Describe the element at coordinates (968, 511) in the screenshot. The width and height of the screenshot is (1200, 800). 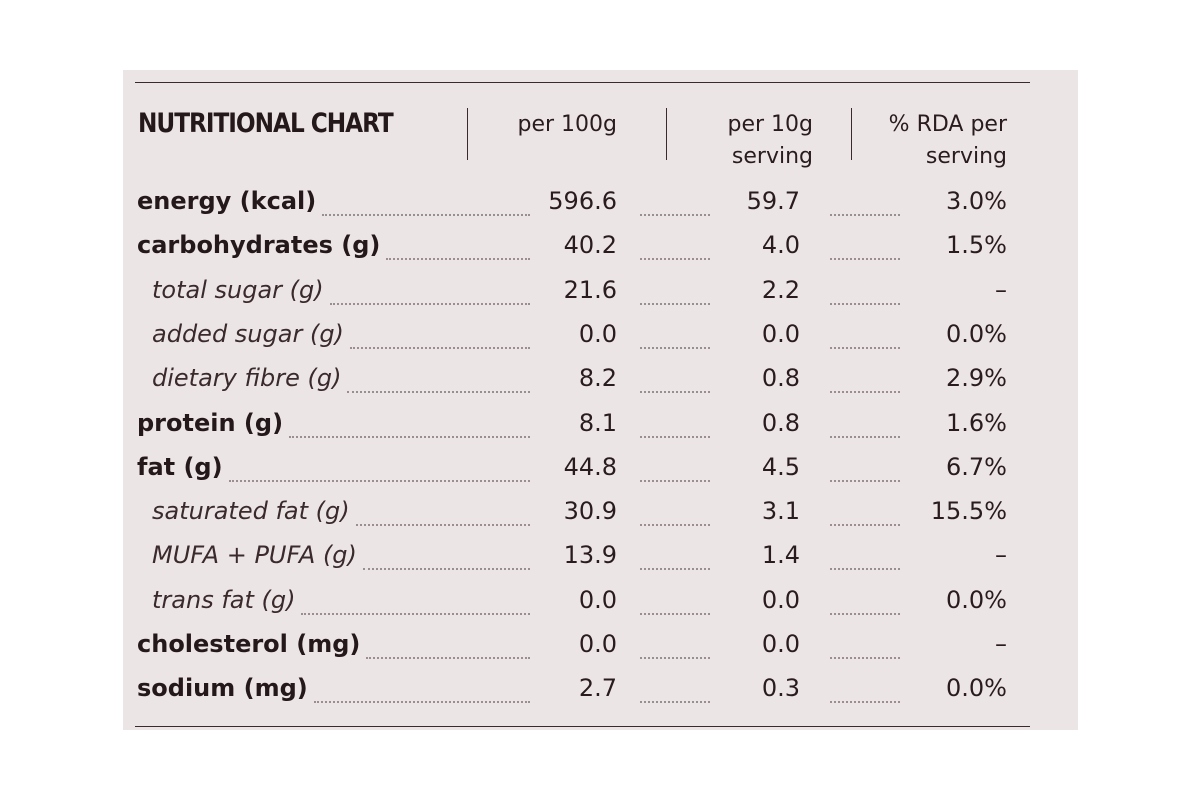
I see `value-rda: 15.5%` at that location.